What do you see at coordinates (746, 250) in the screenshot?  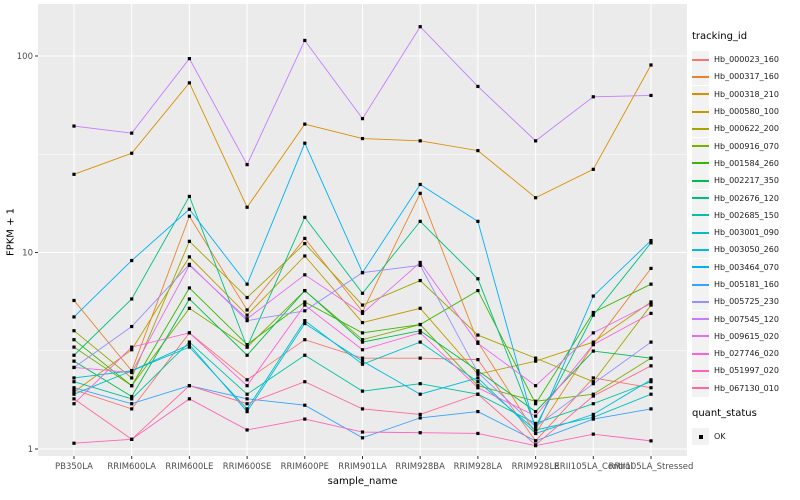 I see `legend-item-label: Hb_003050_260` at bounding box center [746, 250].